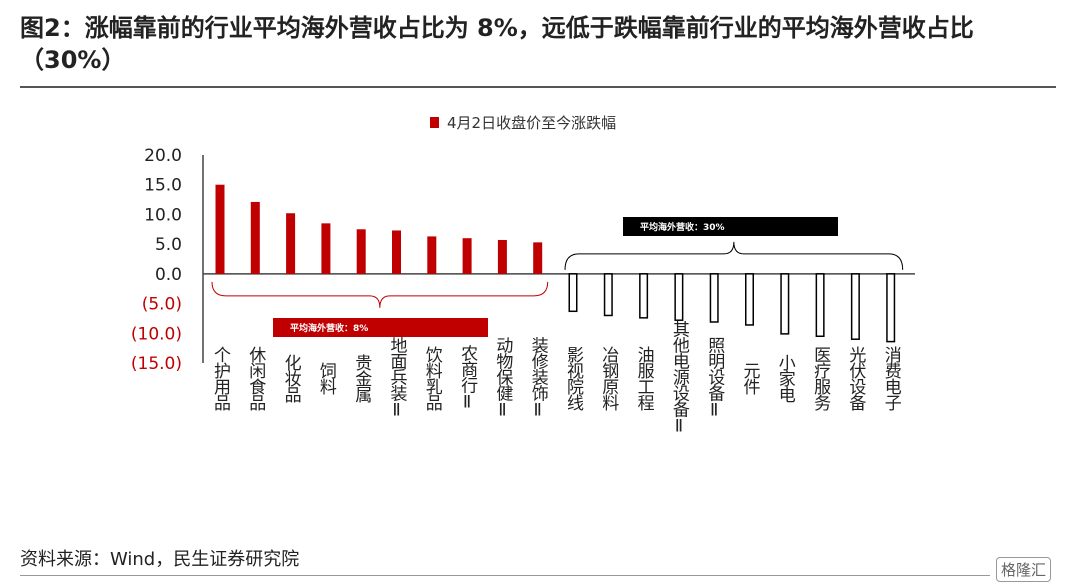  Describe the element at coordinates (162, 305) in the screenshot. I see `y-tick-label: (5.0)` at that location.